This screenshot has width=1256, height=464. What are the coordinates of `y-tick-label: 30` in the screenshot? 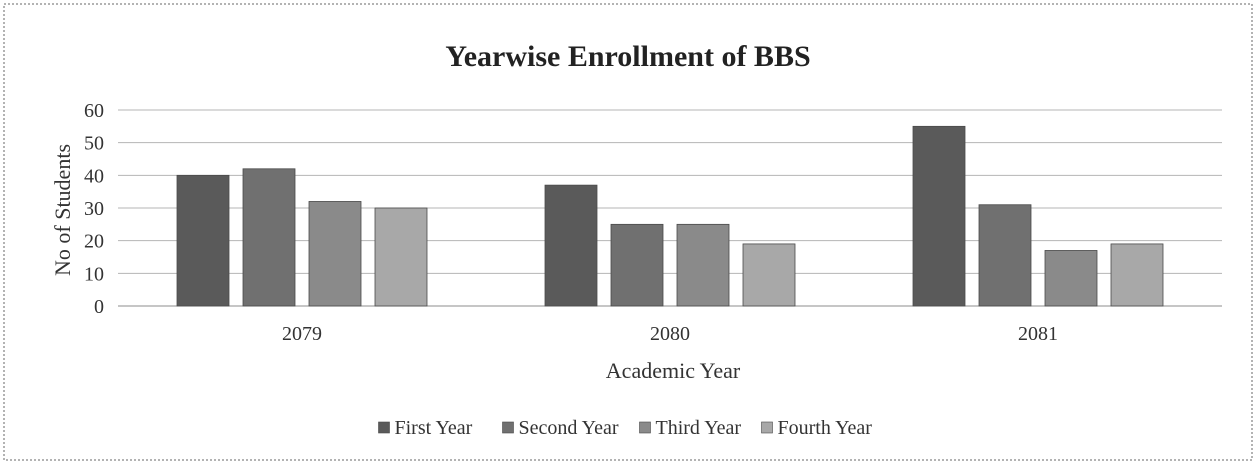 It's located at (94, 209).